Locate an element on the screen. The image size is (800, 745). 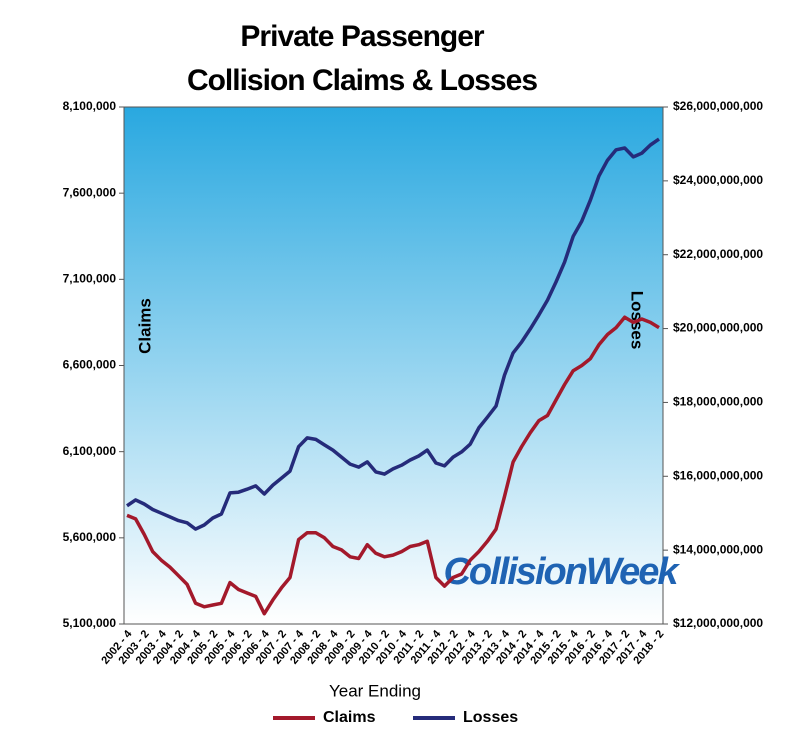
y-tick-label: 8,100,000 is located at coordinates (90, 106).